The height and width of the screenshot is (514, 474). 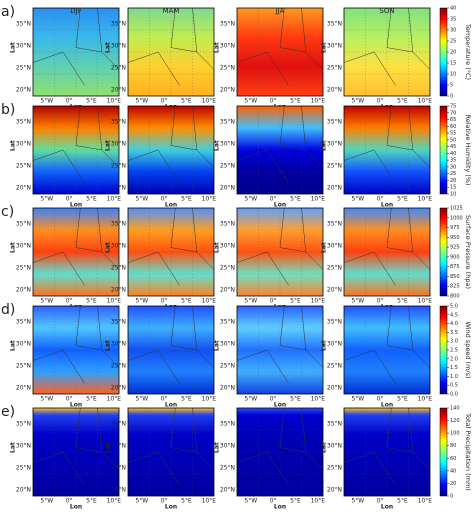 I want to click on colorbar-tick-label: 30, so click(x=453, y=167).